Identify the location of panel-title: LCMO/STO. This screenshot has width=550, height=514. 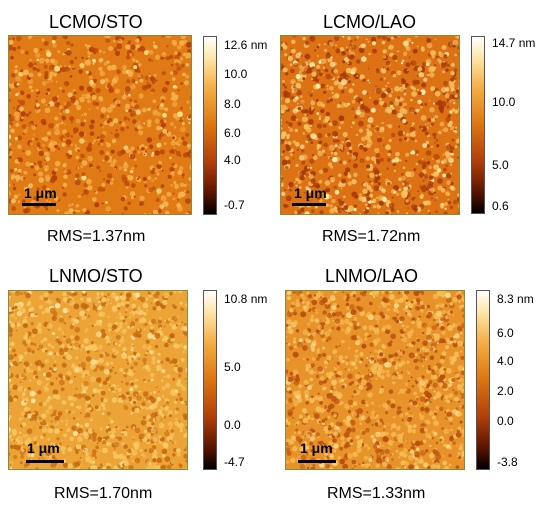
(96, 22).